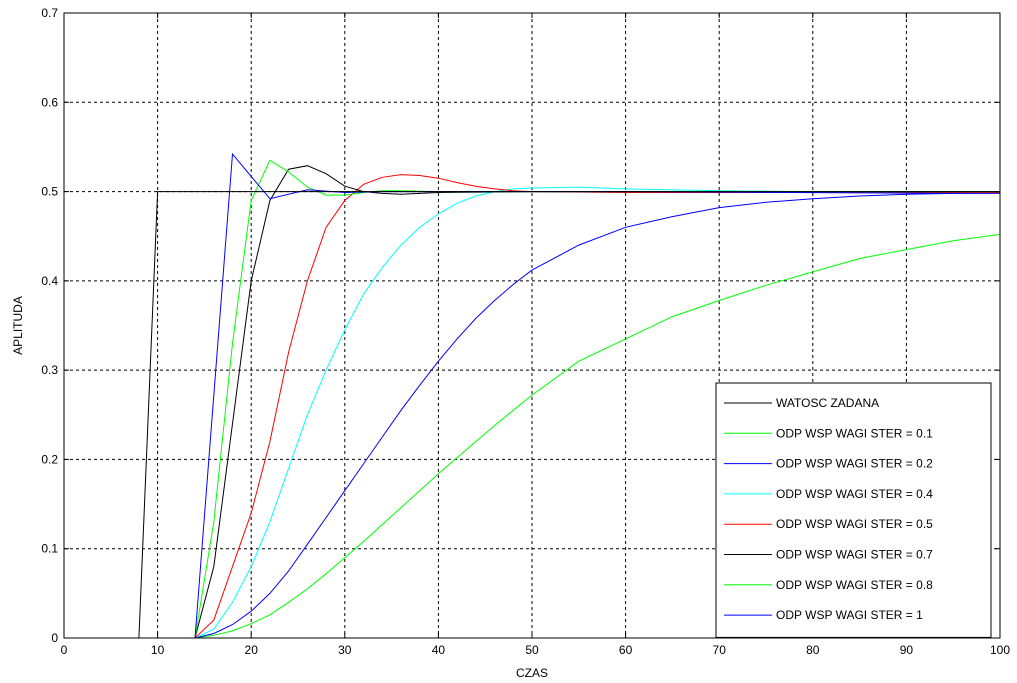 The image size is (1017, 683). I want to click on legend-label: WATOSC ZADANA, so click(827, 403).